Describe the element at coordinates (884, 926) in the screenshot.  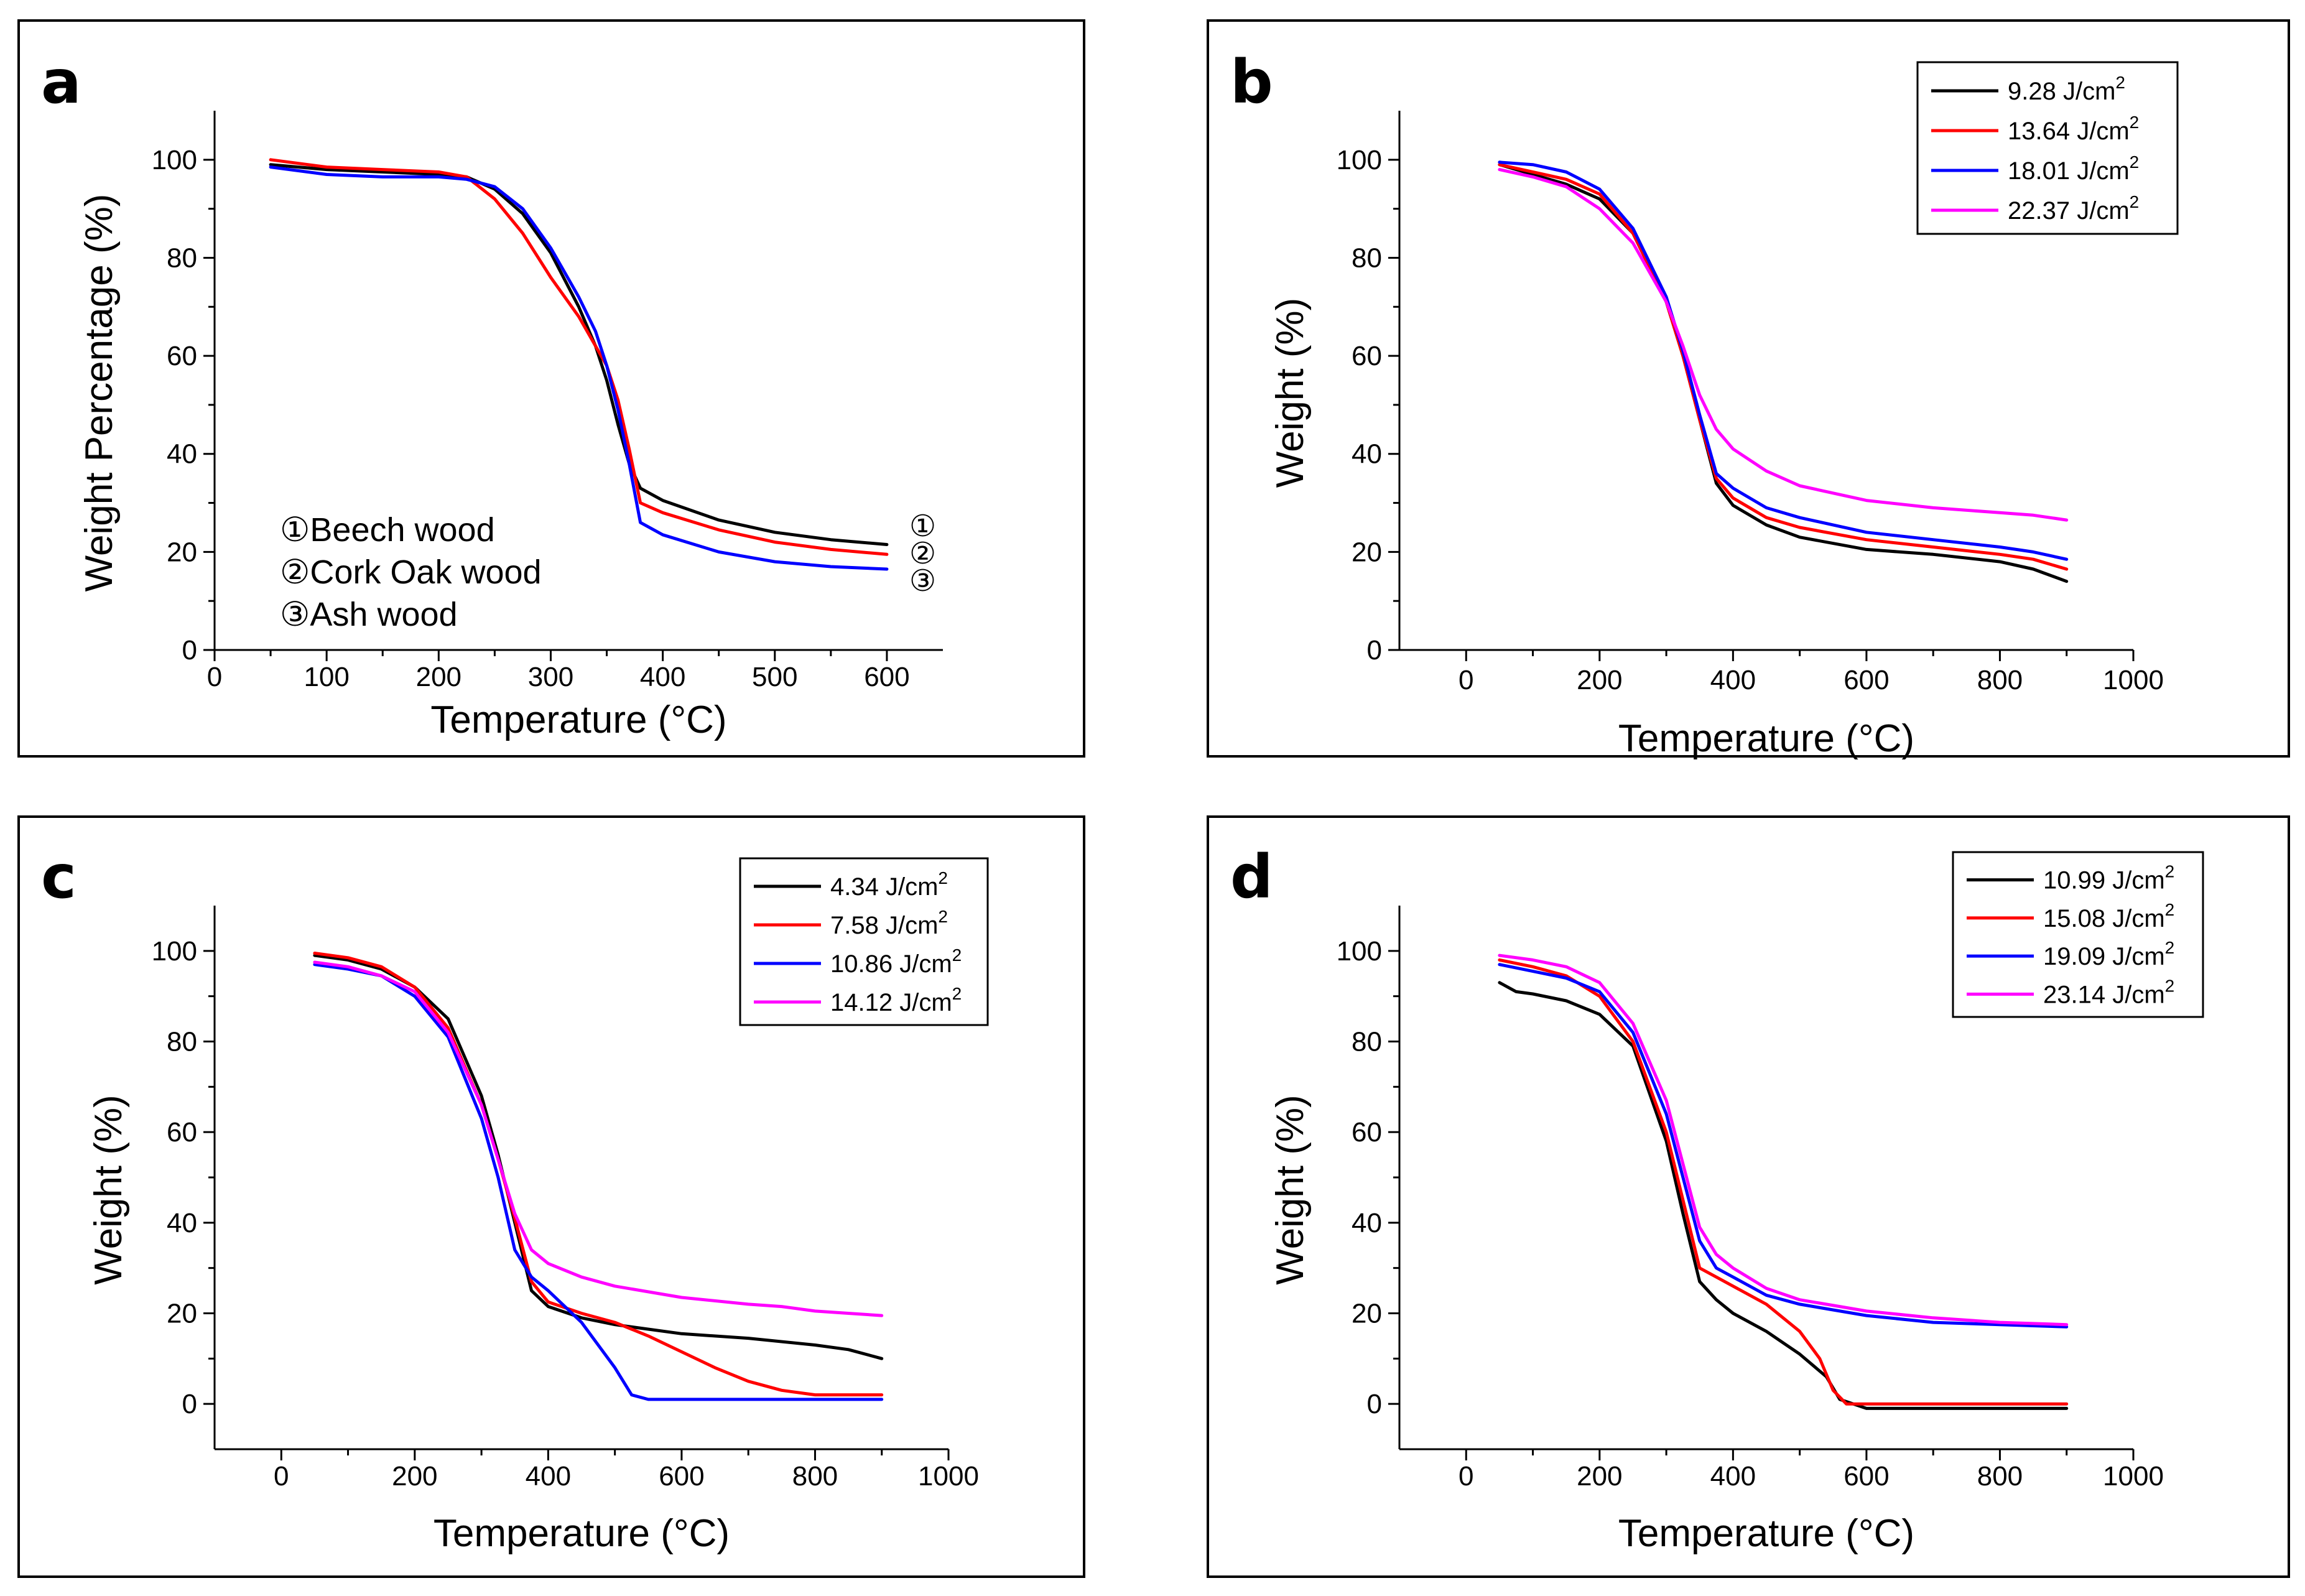
I see `legend-entry-label: 7.58 J/cm` at that location.